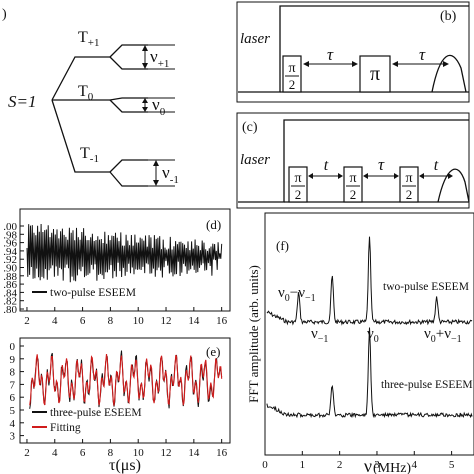 The width and height of the screenshot is (474, 474). I want to click on panel-d-y-tick-label: .90, so click(10, 269).